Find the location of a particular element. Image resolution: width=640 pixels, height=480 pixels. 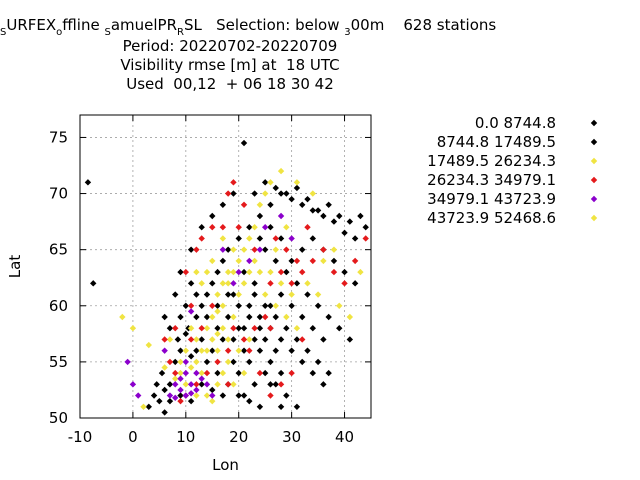

title-segment: amuelPR is located at coordinates (144, 25).